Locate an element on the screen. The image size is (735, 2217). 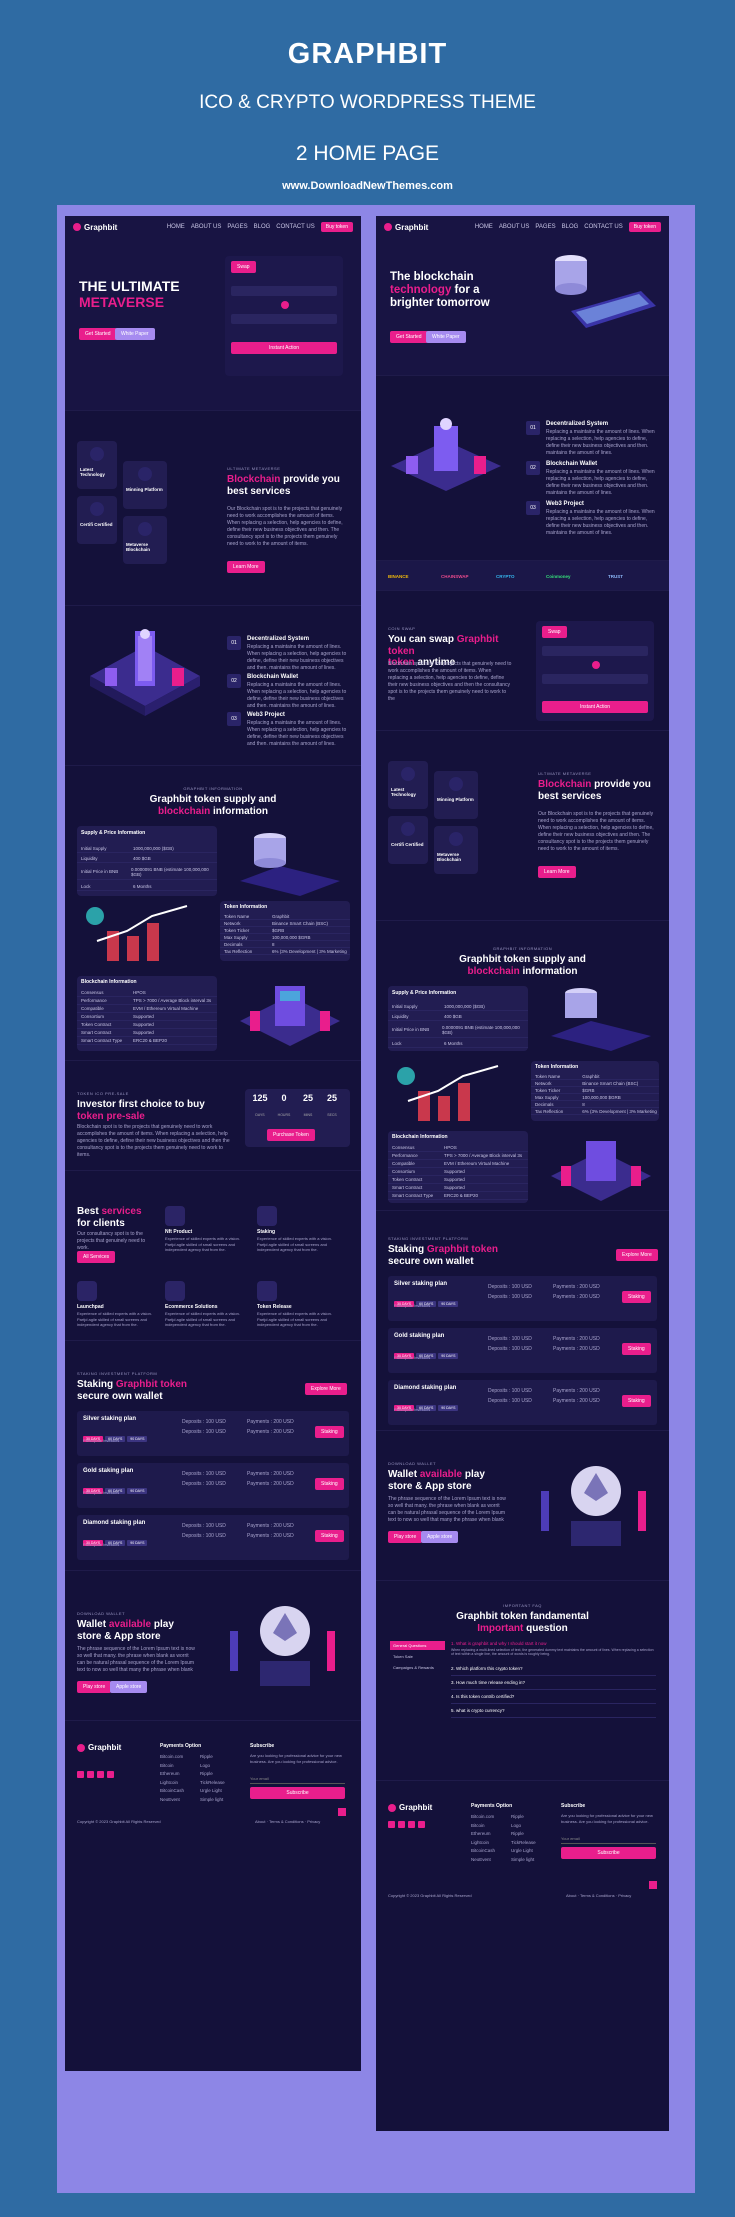
purchase-token-button: Purchase Token is located at coordinates (291, 1135).